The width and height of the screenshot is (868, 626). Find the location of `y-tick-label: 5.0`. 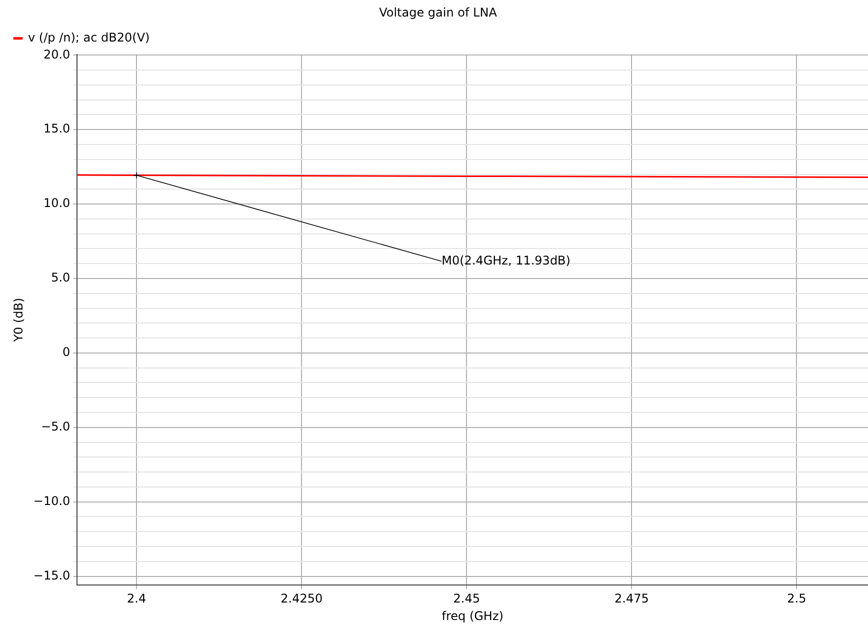

y-tick-label: 5.0 is located at coordinates (60, 277).